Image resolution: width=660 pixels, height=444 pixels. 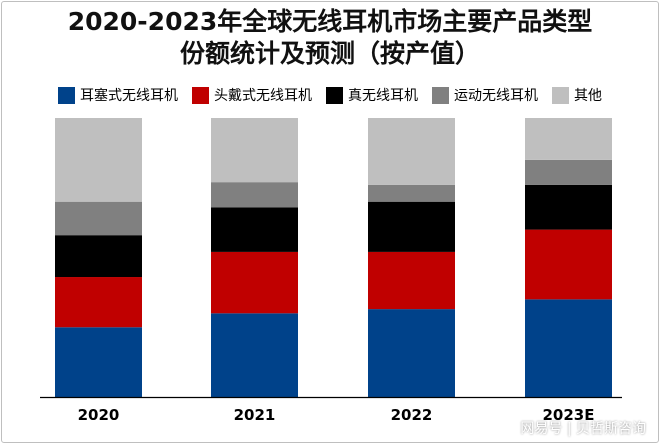 I want to click on legend-item: 真无线耳机, so click(x=372, y=95).